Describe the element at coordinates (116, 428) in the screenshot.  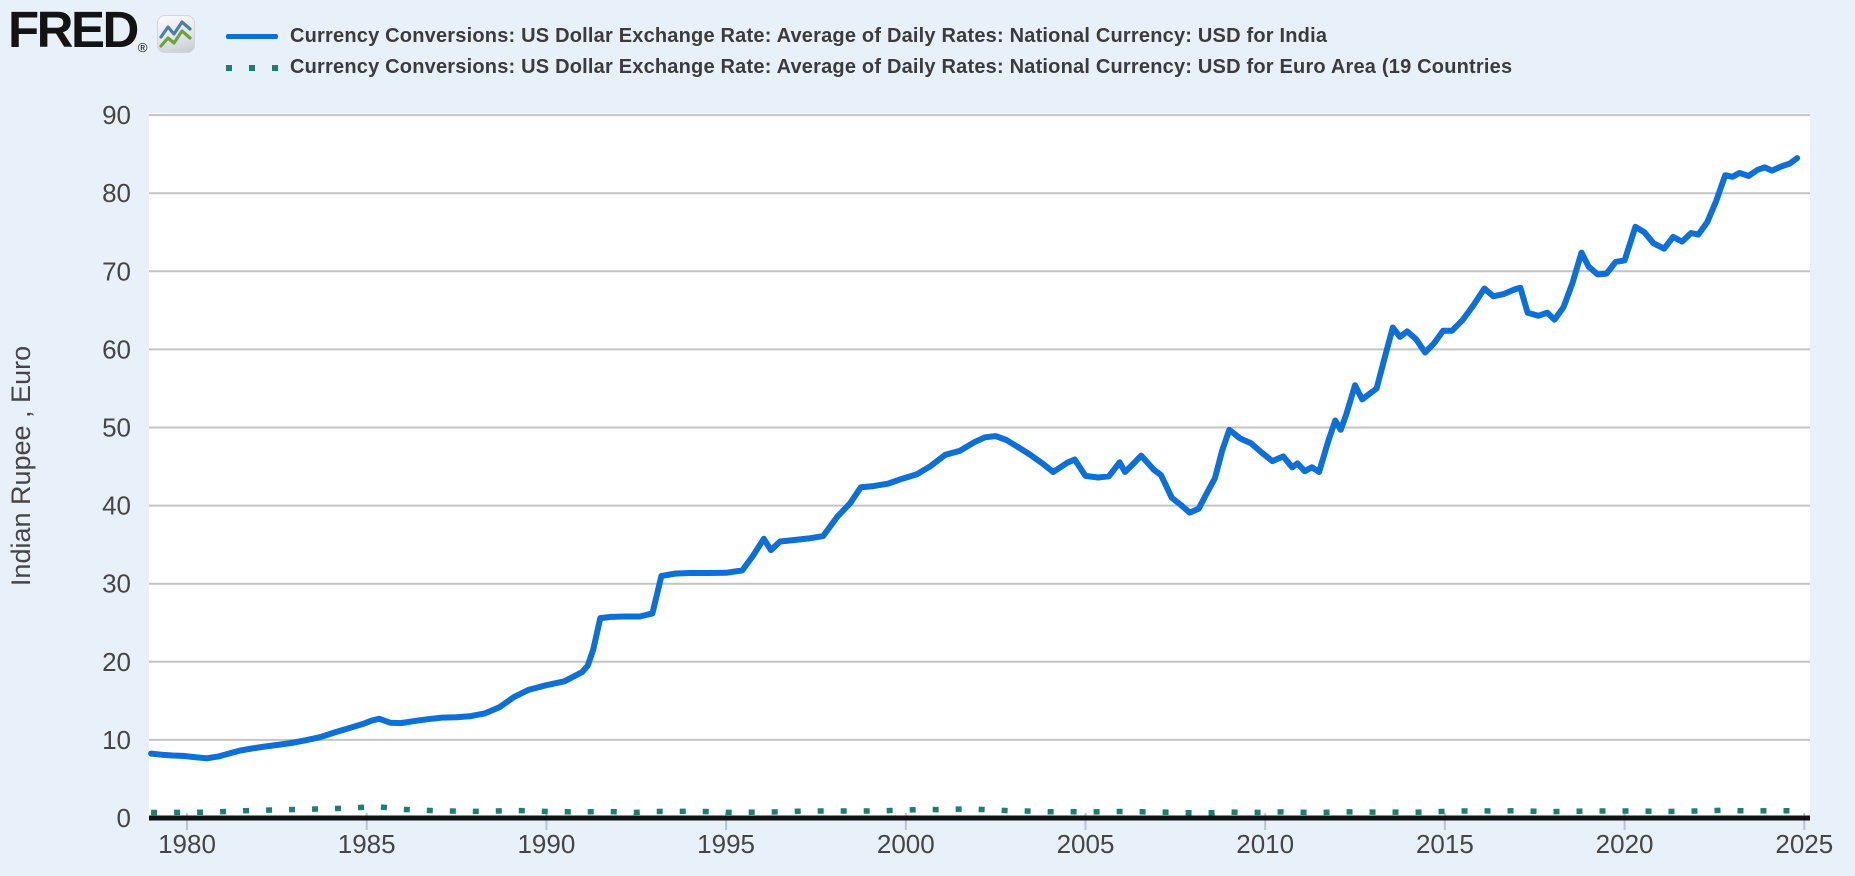
I see `y-tick-label-50: 50` at that location.